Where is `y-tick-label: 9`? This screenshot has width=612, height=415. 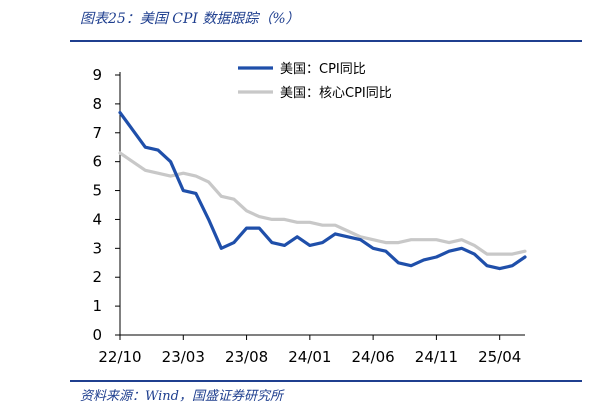 y-tick-label: 9 is located at coordinates (97, 75).